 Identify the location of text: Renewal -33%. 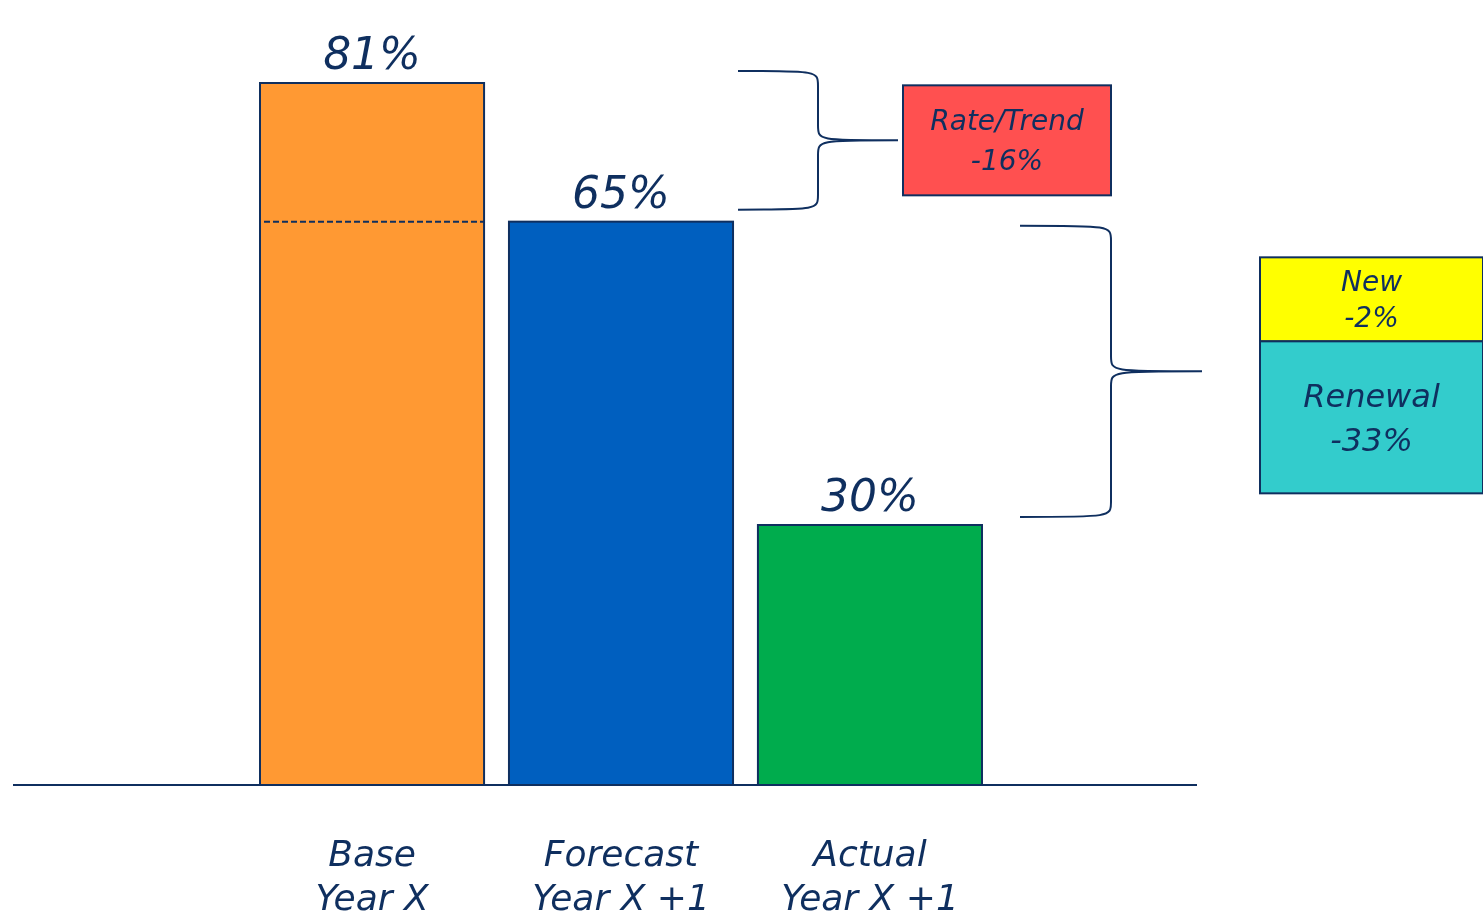
(1371, 417).